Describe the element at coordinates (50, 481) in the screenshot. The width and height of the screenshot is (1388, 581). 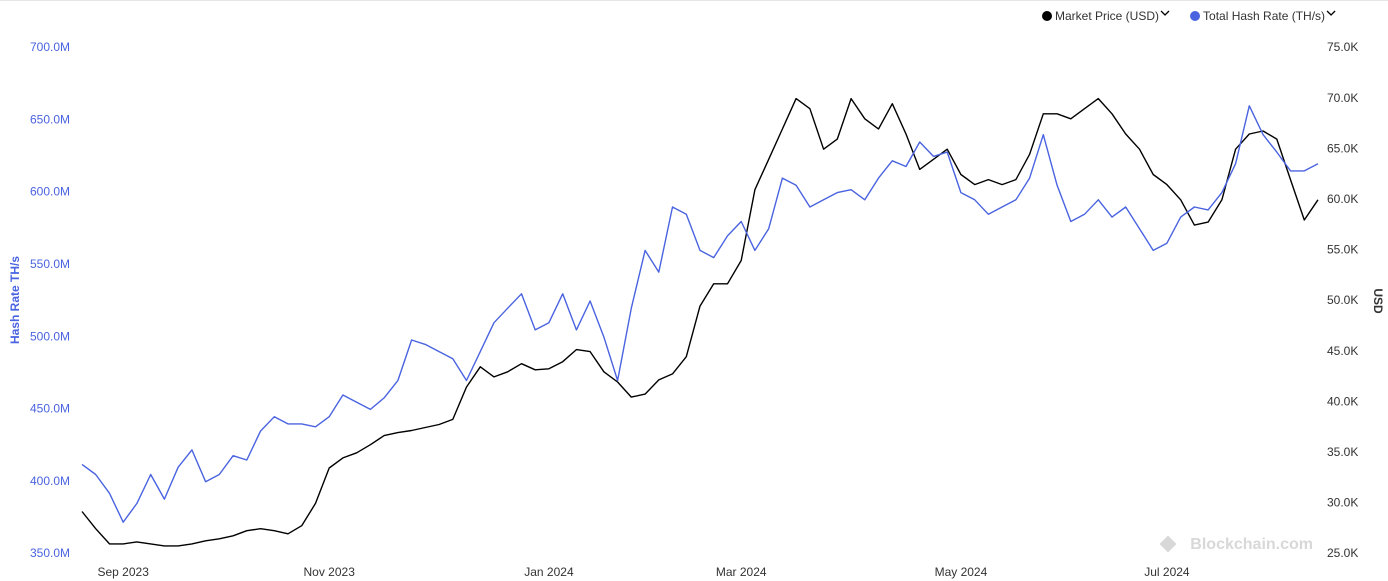
I see `y-tick-label: 400.0M` at that location.